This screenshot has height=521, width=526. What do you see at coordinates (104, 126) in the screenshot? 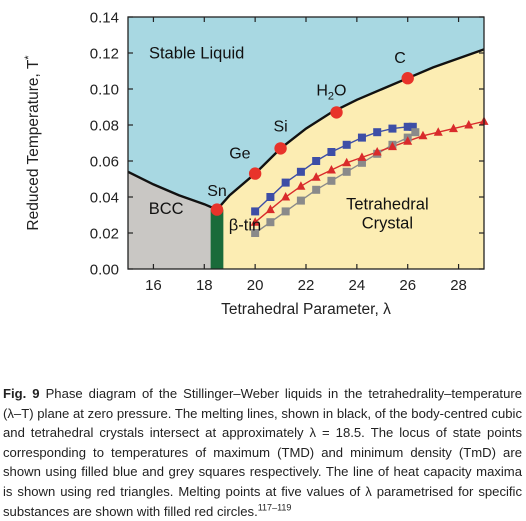
I see `y-tick-label: 0.08` at bounding box center [104, 126].